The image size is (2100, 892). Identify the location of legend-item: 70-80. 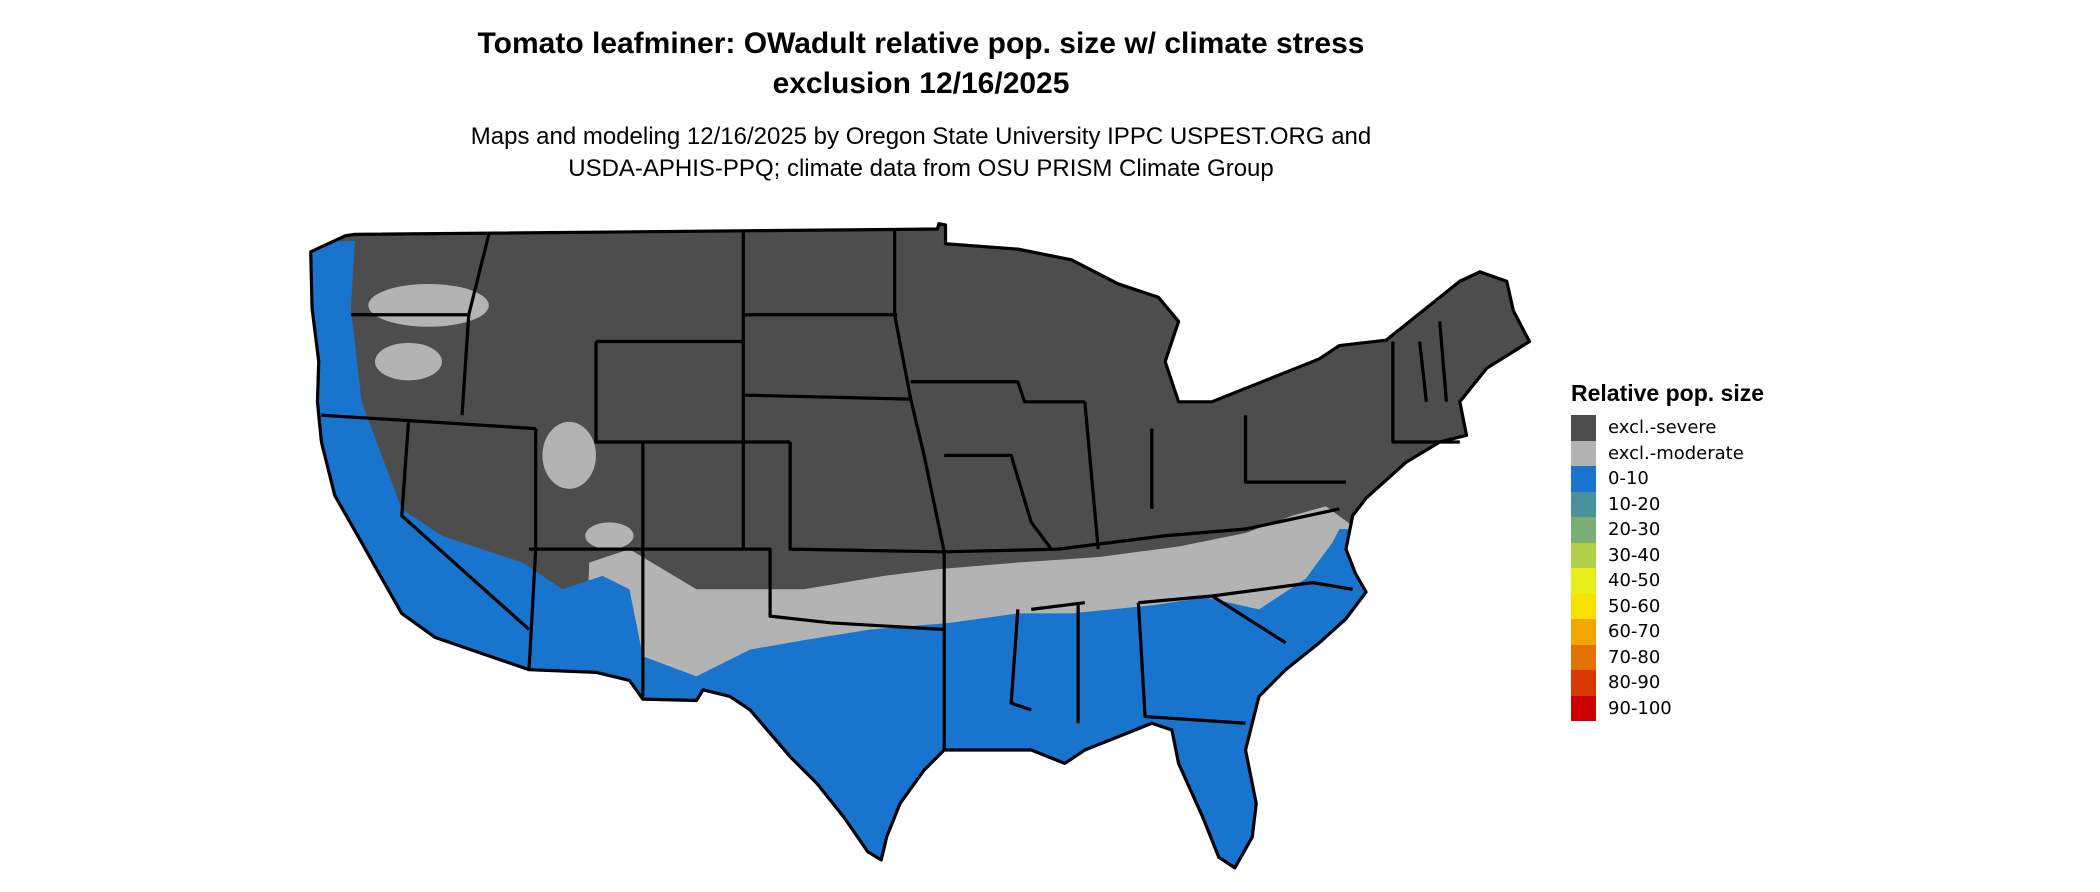
(1667, 657).